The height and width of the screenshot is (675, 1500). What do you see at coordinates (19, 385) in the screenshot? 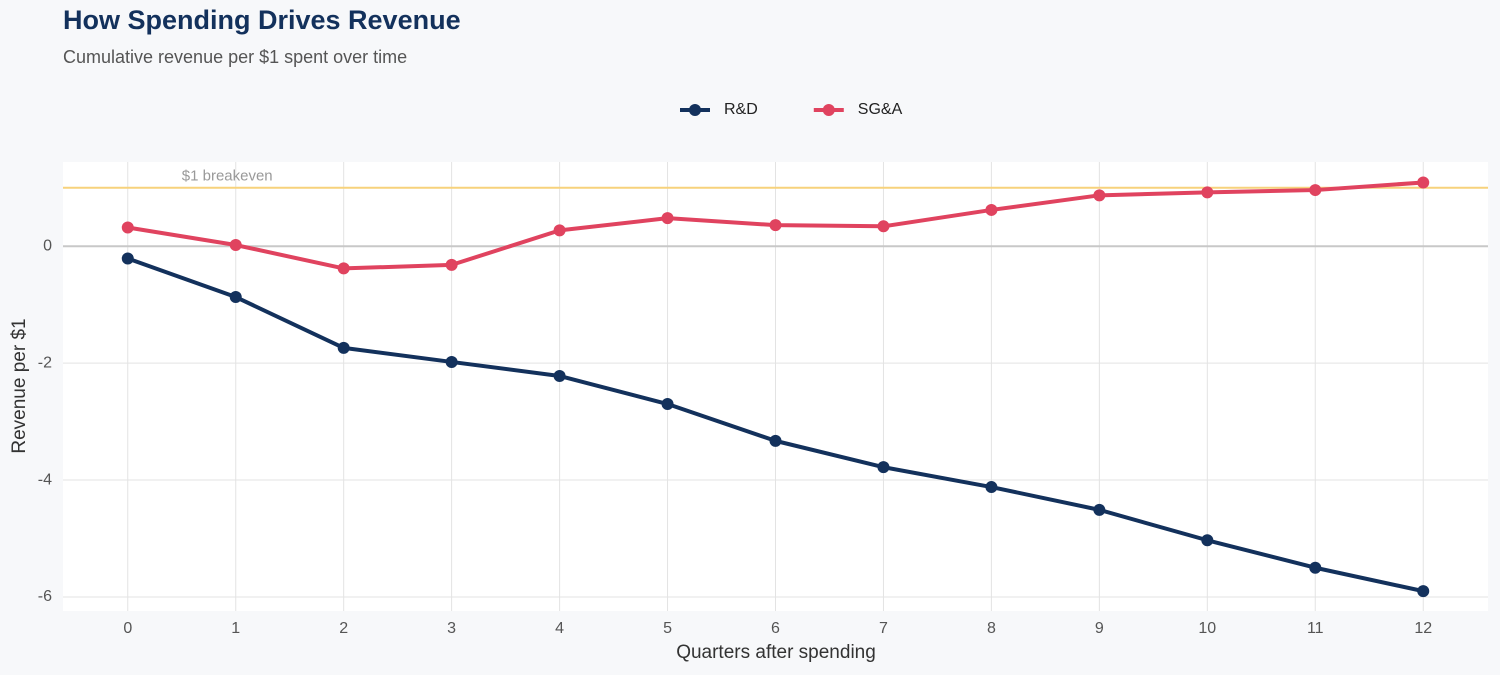
I see `y-axis-label: Revenue per $1` at bounding box center [19, 385].